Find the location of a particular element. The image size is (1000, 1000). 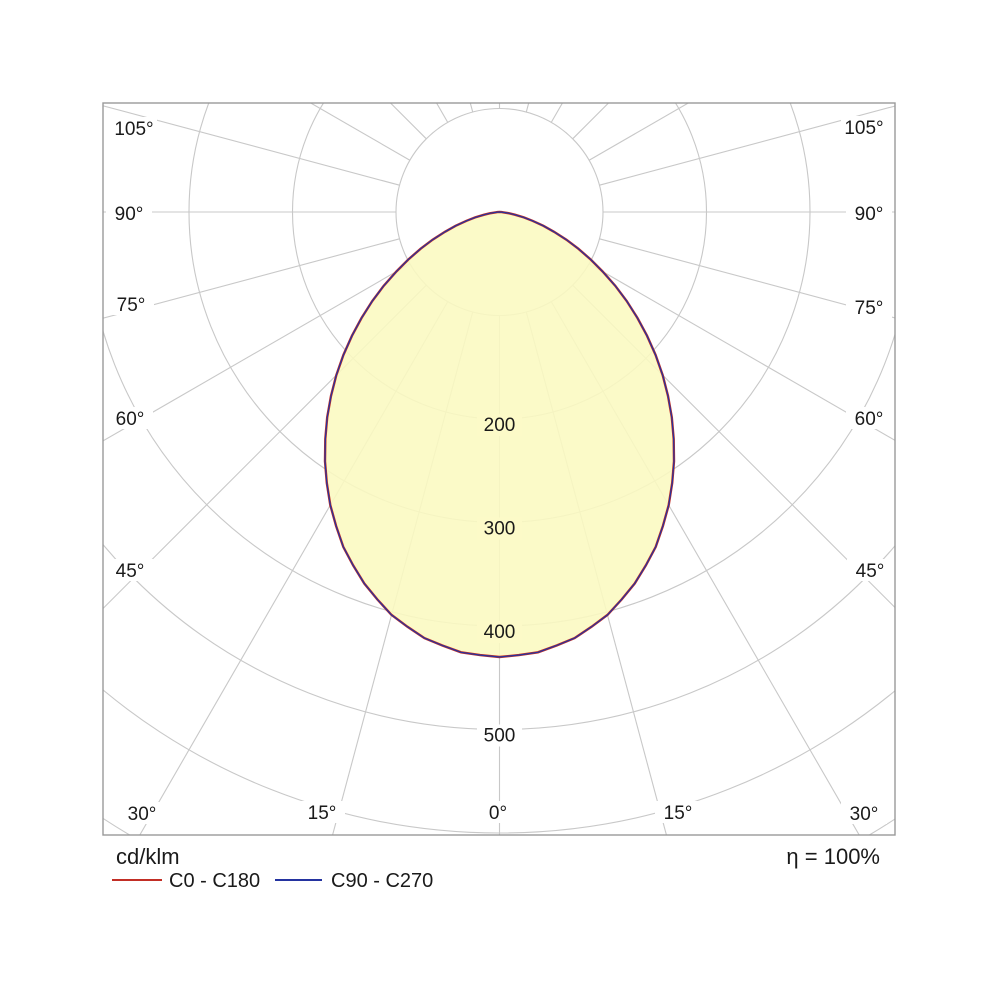

spoke-165deg is located at coordinates (527, 108).